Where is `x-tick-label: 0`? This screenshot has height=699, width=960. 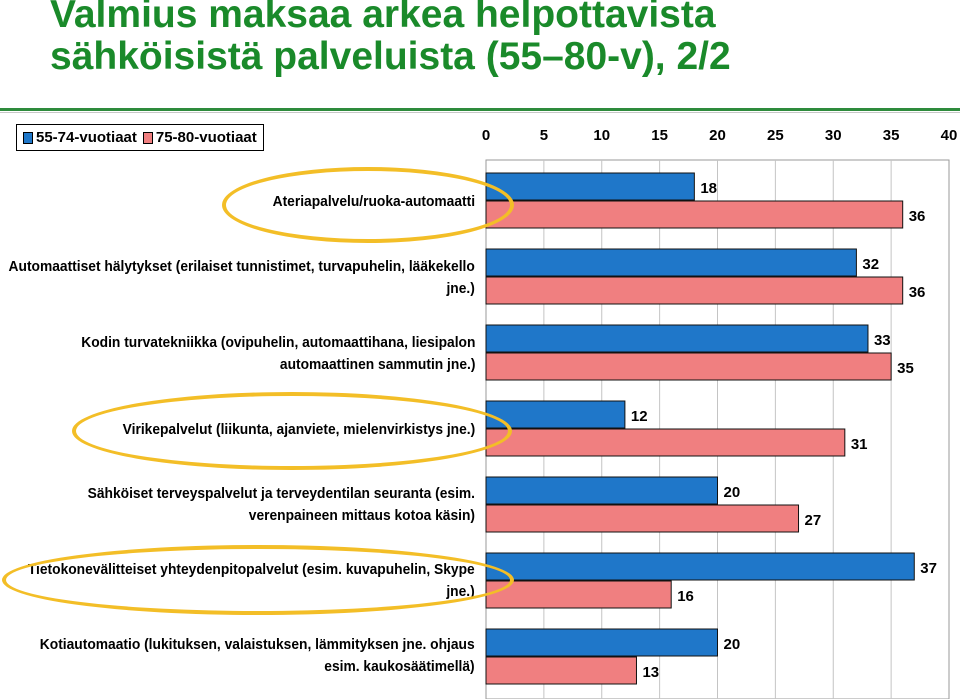
x-tick-label: 0 is located at coordinates (486, 135).